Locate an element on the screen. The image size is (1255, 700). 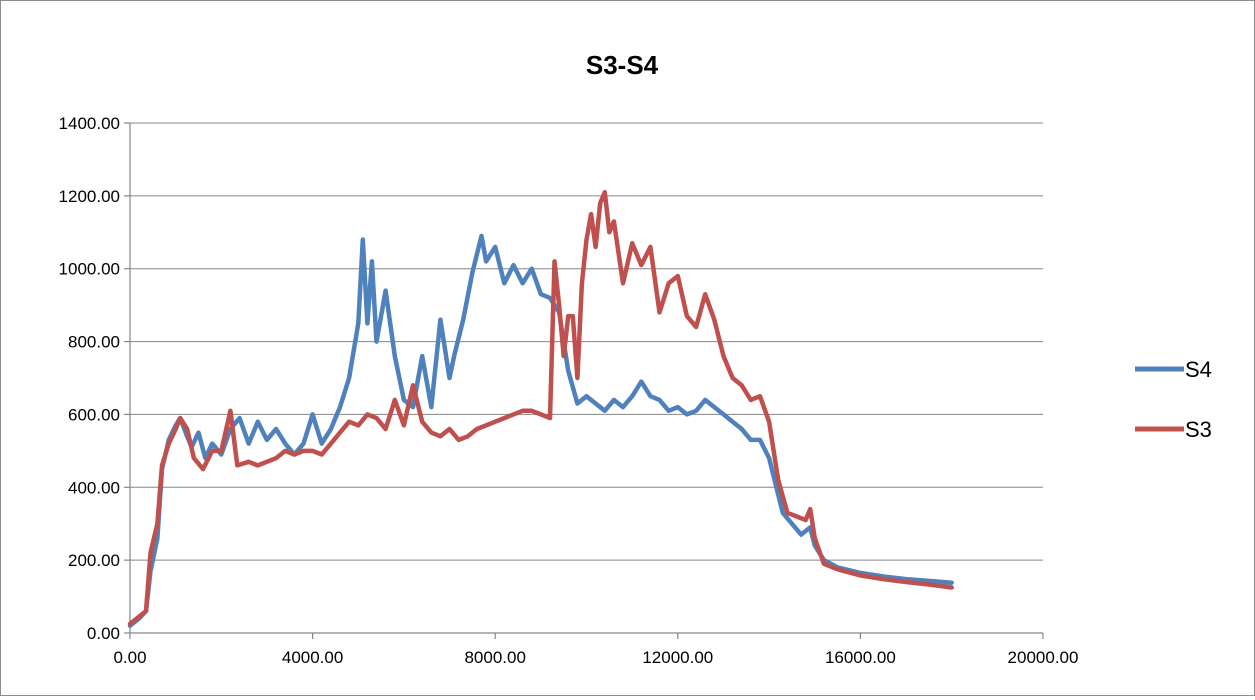
y-tick-label: 1000.00 is located at coordinates (89, 269).